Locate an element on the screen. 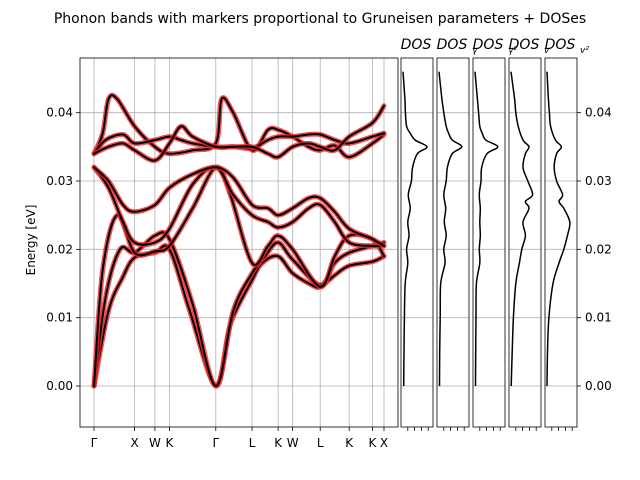  dos-panel: DOS is located at coordinates (417, 234).